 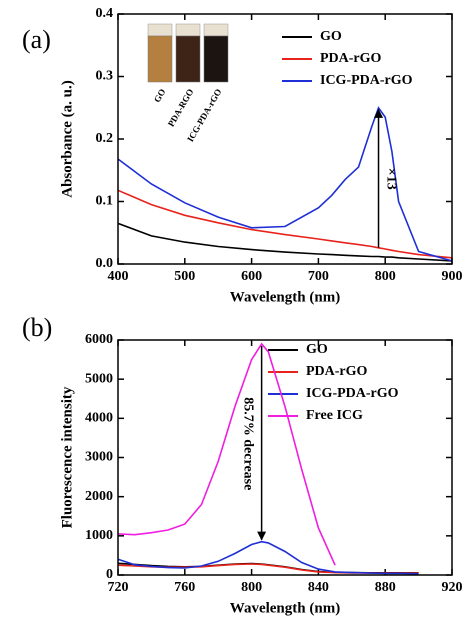 What do you see at coordinates (251, 276) in the screenshot?
I see `x-tick-label: 600` at bounding box center [251, 276].